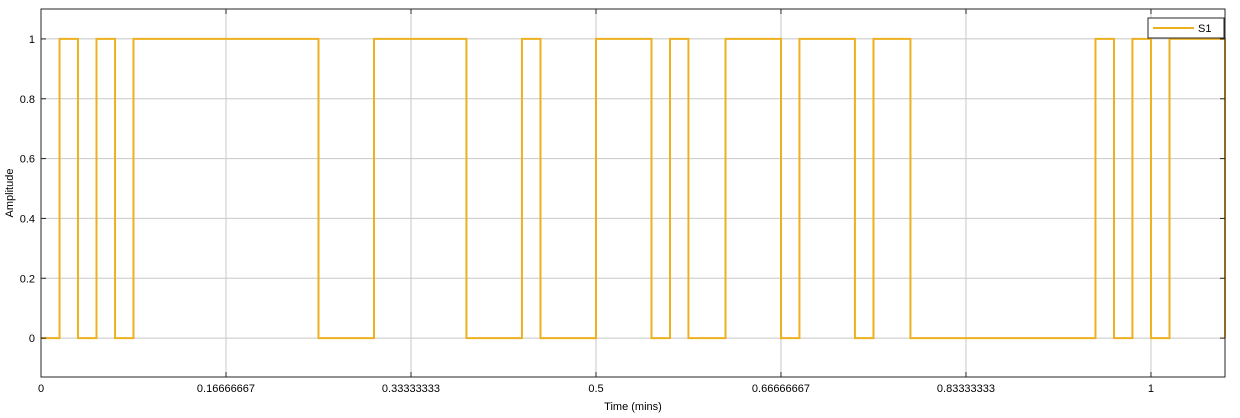  Describe the element at coordinates (27, 160) in the screenshot. I see `y-tick-label: 0.6` at that location.